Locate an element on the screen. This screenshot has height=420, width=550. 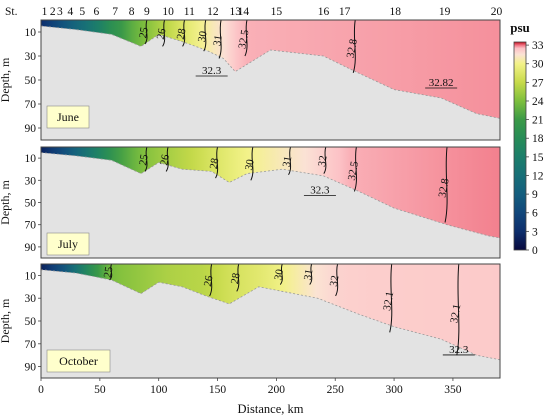
colorbar-tick-label: 12 is located at coordinates (538, 176).